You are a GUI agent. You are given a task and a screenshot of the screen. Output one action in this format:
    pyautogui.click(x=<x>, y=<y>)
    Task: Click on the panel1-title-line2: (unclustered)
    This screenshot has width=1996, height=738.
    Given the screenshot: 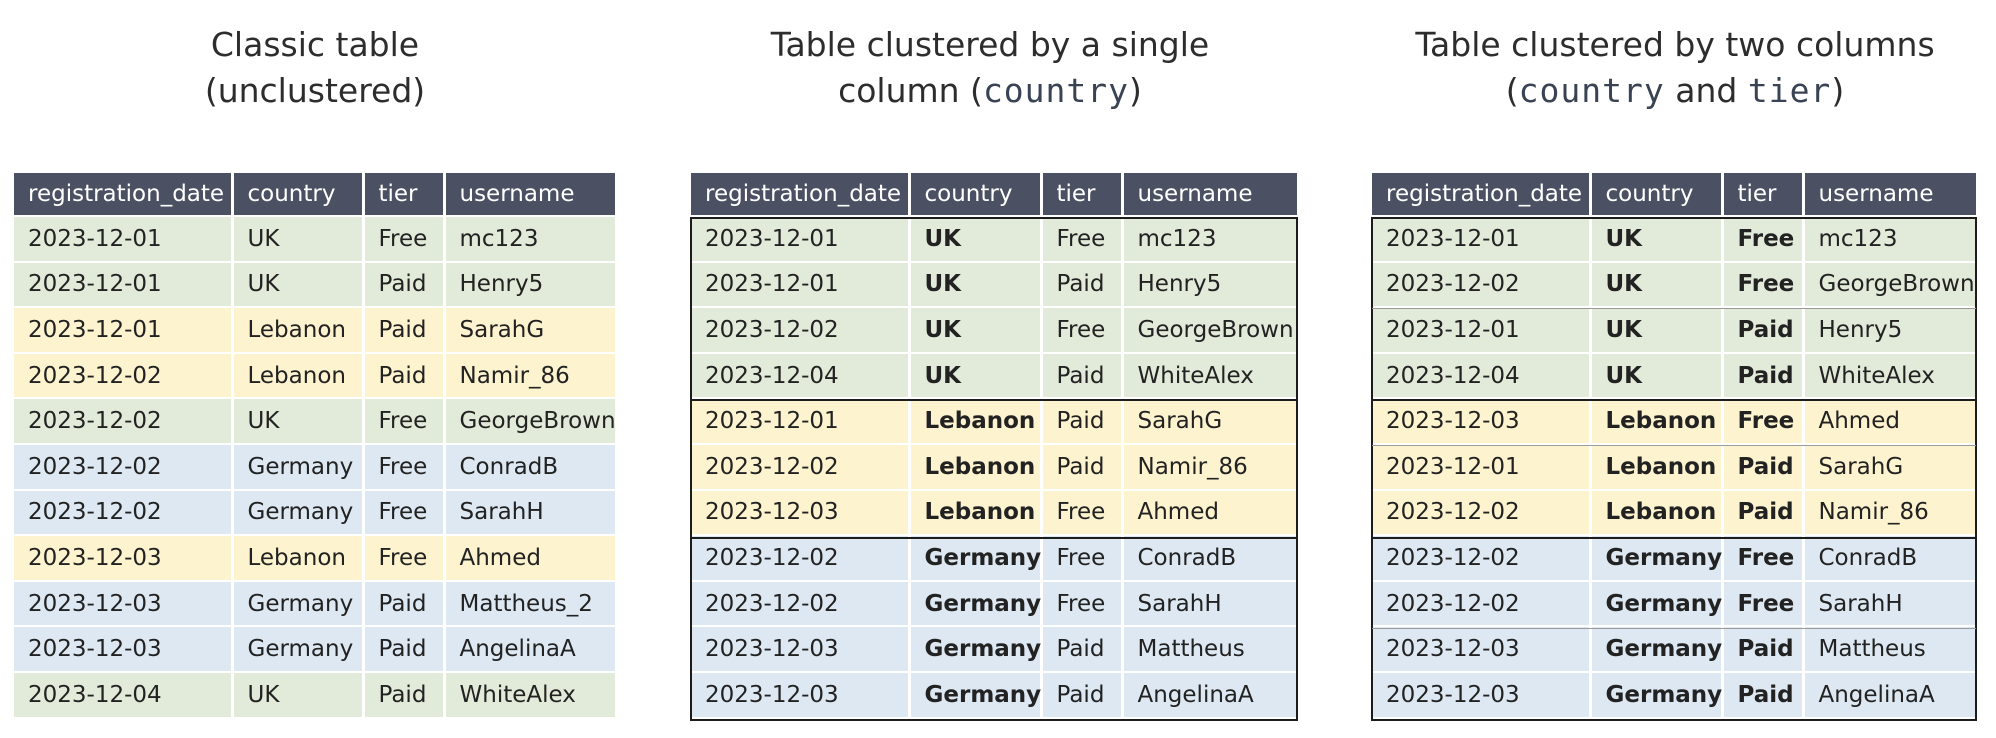 What is the action you would take?
    pyautogui.click(x=315, y=90)
    